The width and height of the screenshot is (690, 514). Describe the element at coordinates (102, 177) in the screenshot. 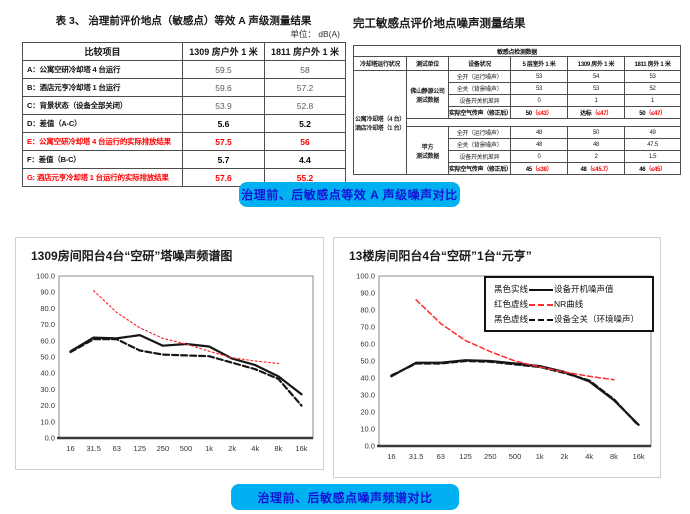

I see `row-label: G: 酒店元亨冷却塔 1 台运行的实际排放结果` at that location.